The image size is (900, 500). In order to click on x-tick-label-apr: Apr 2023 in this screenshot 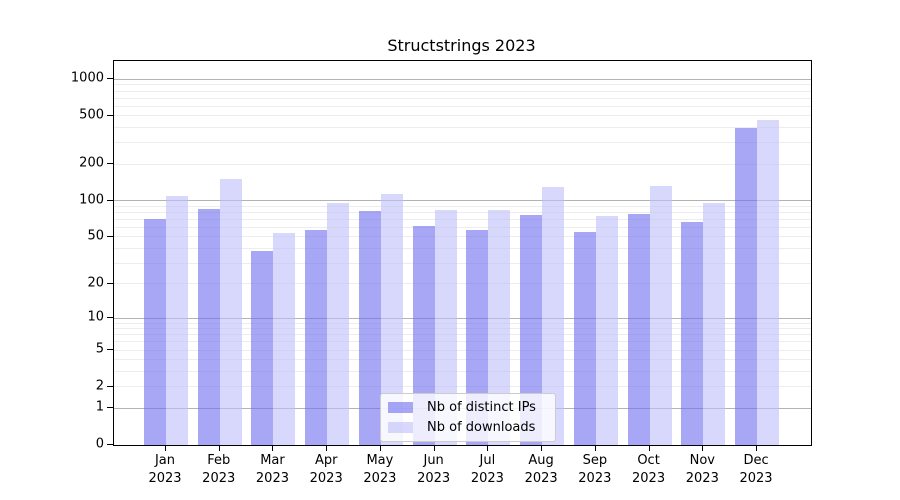, I will do `click(326, 469)`.